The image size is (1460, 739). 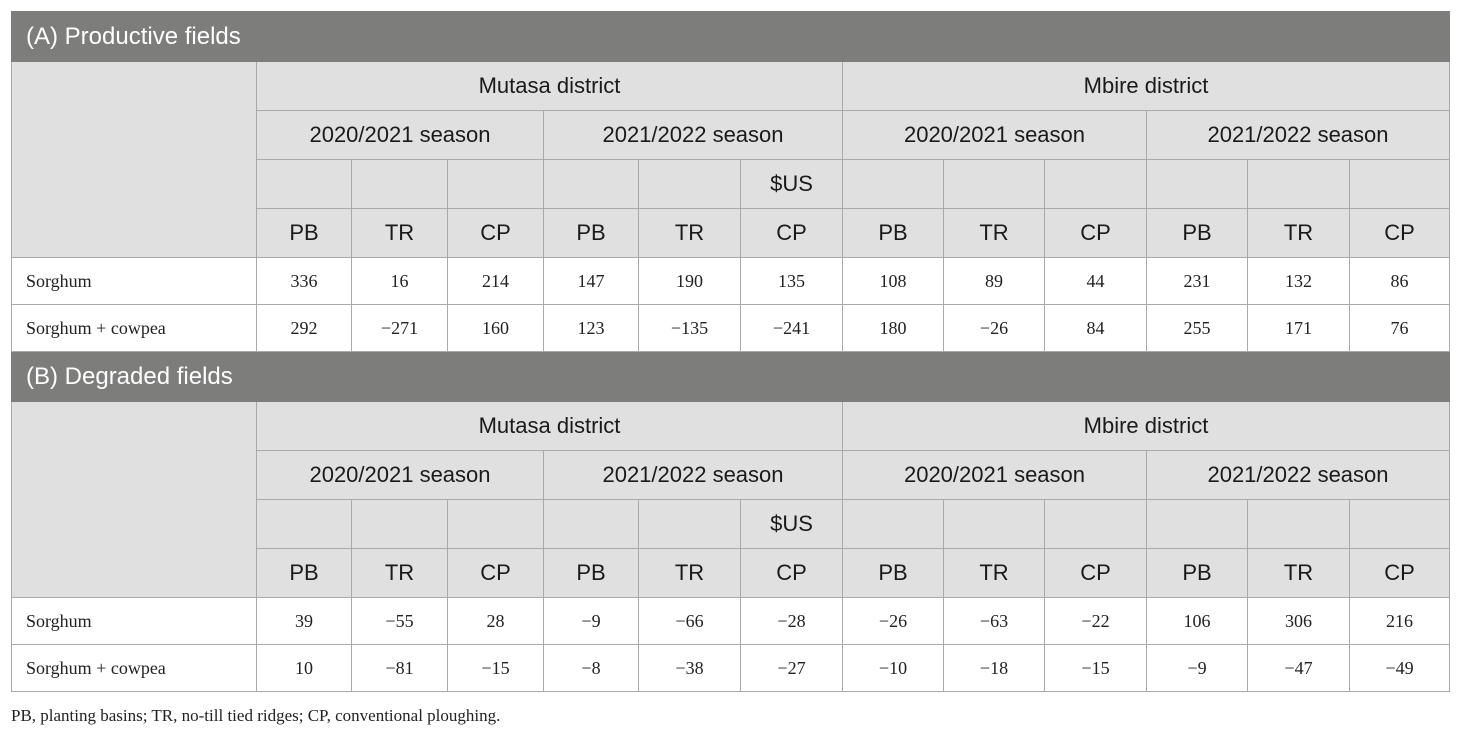 What do you see at coordinates (731, 621) in the screenshot?
I see `table-row: Sorghum 39 −55 28 −9 −66 −28 −26 −63 −22 106 306 216` at bounding box center [731, 621].